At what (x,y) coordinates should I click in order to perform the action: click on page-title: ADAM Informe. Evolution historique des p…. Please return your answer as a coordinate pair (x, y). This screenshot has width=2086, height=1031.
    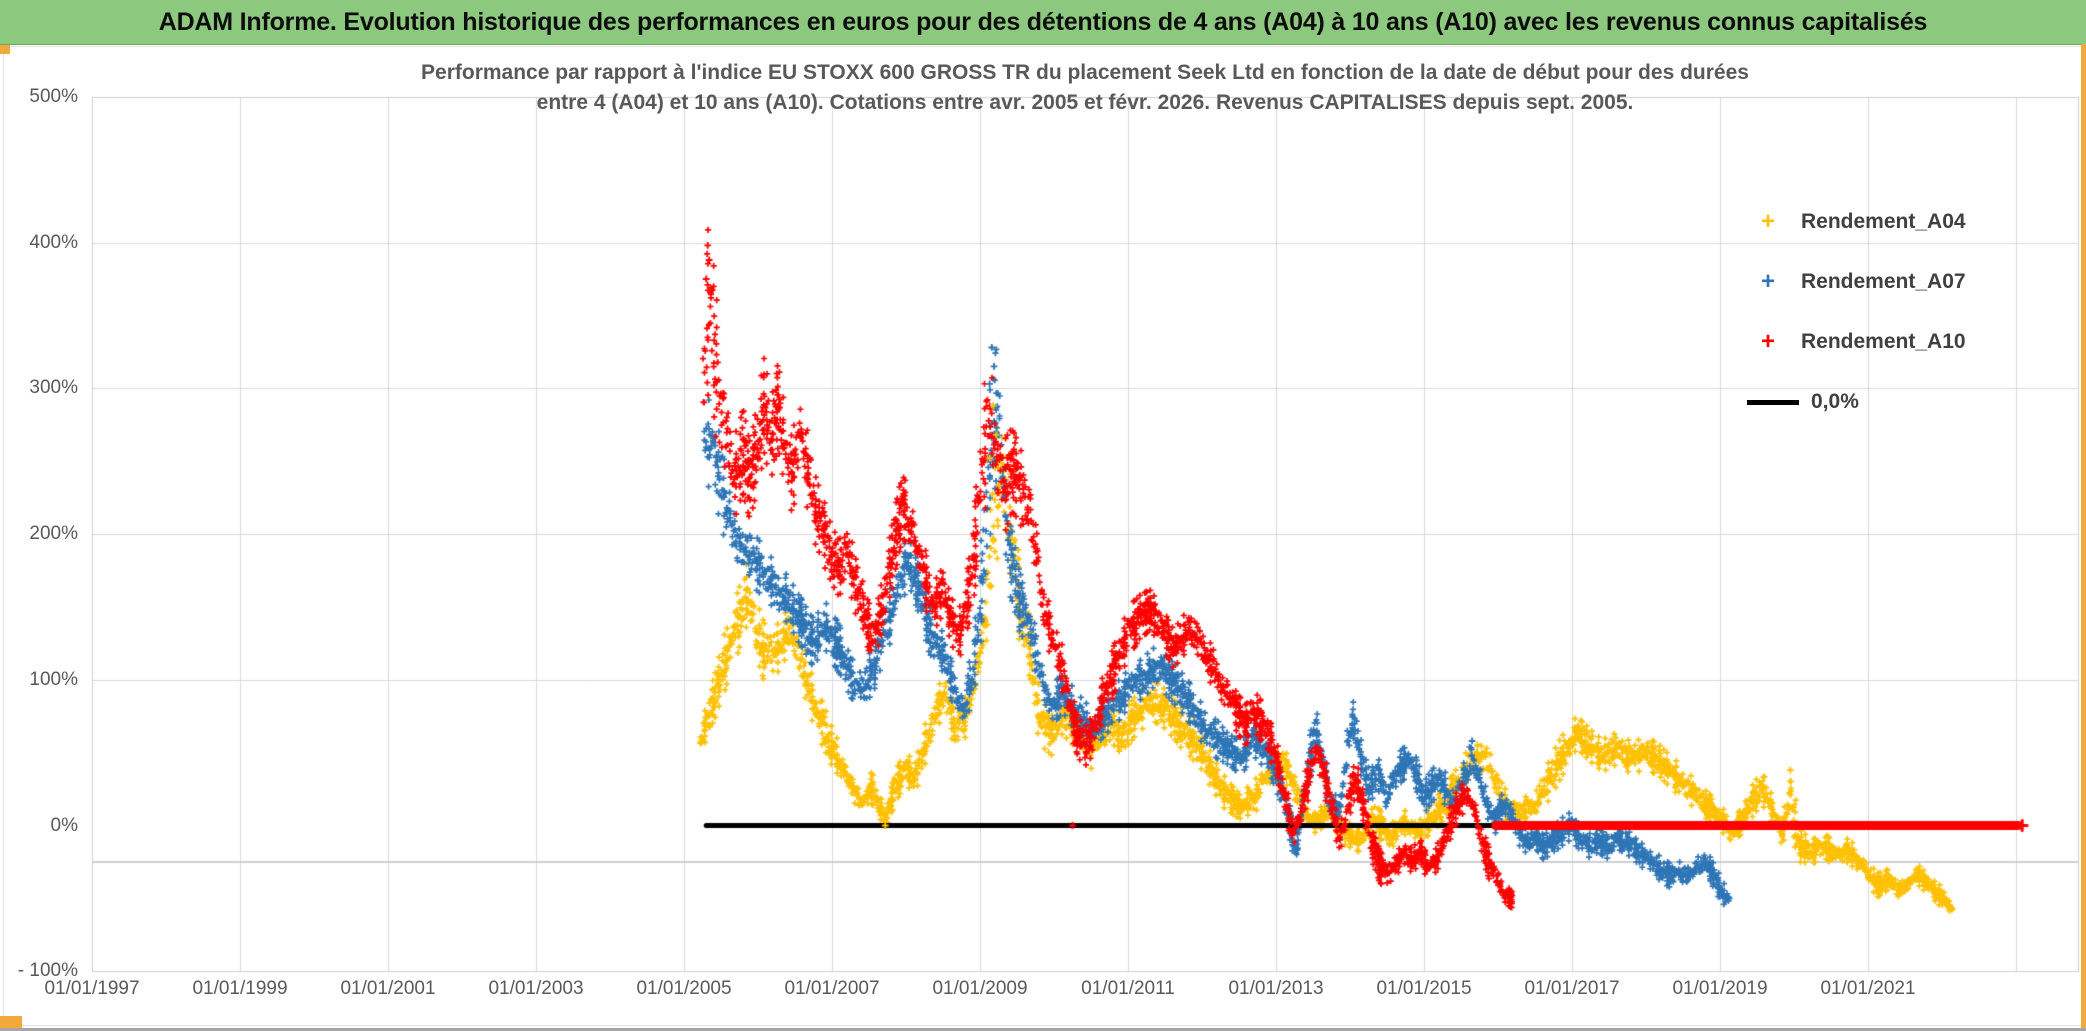
    Looking at the image, I should click on (1043, 21).